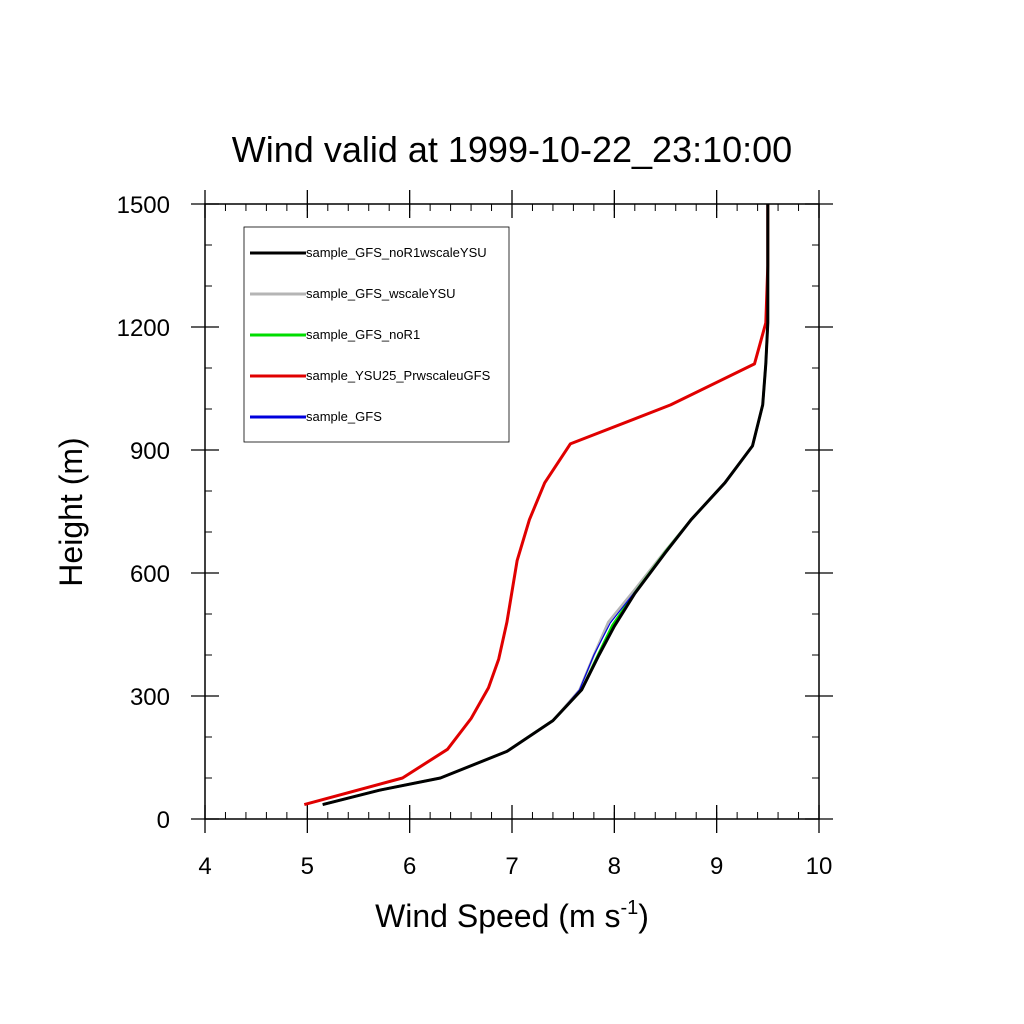  I want to click on y-tick-labels: 0 300 600 900 1200 1500, so click(143, 513).